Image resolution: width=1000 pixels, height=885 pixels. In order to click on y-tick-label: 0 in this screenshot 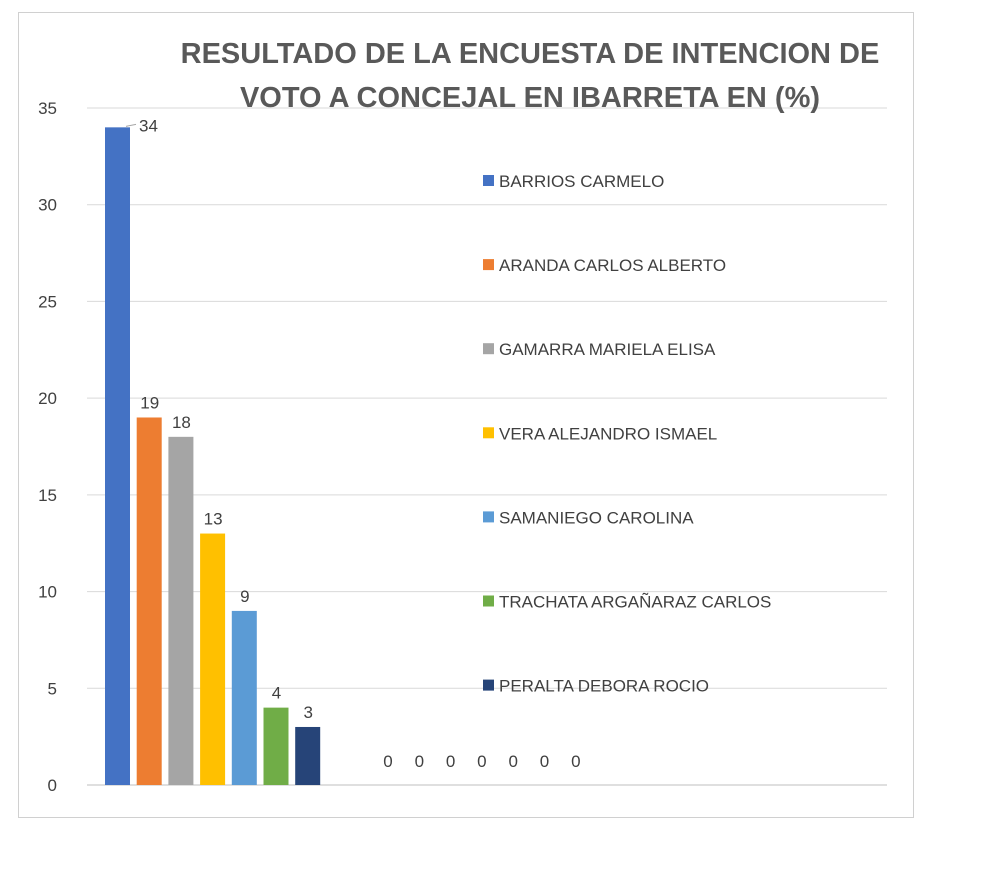, I will do `click(52, 785)`.